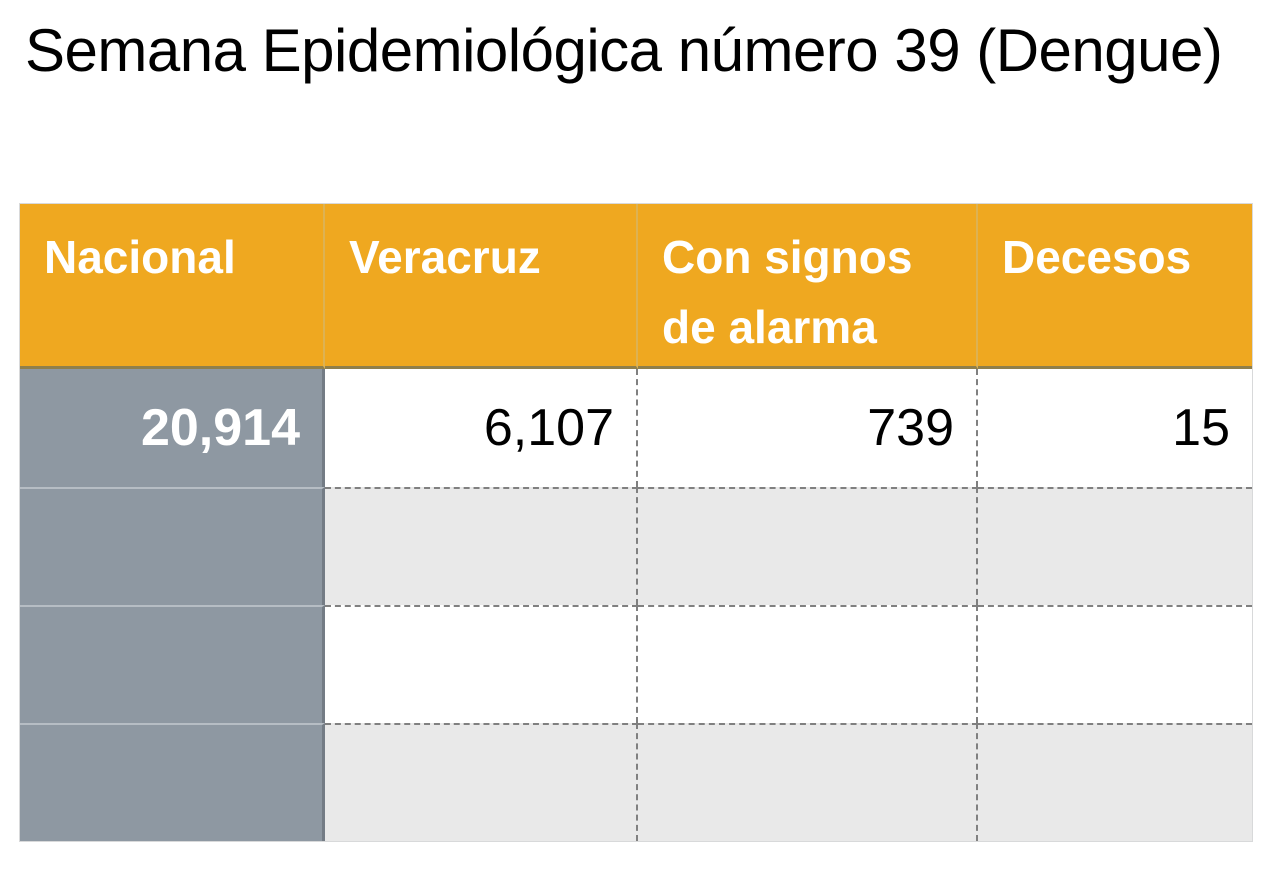  What do you see at coordinates (481, 664) in the screenshot?
I see `empty-cell-veracruz-row3` at bounding box center [481, 664].